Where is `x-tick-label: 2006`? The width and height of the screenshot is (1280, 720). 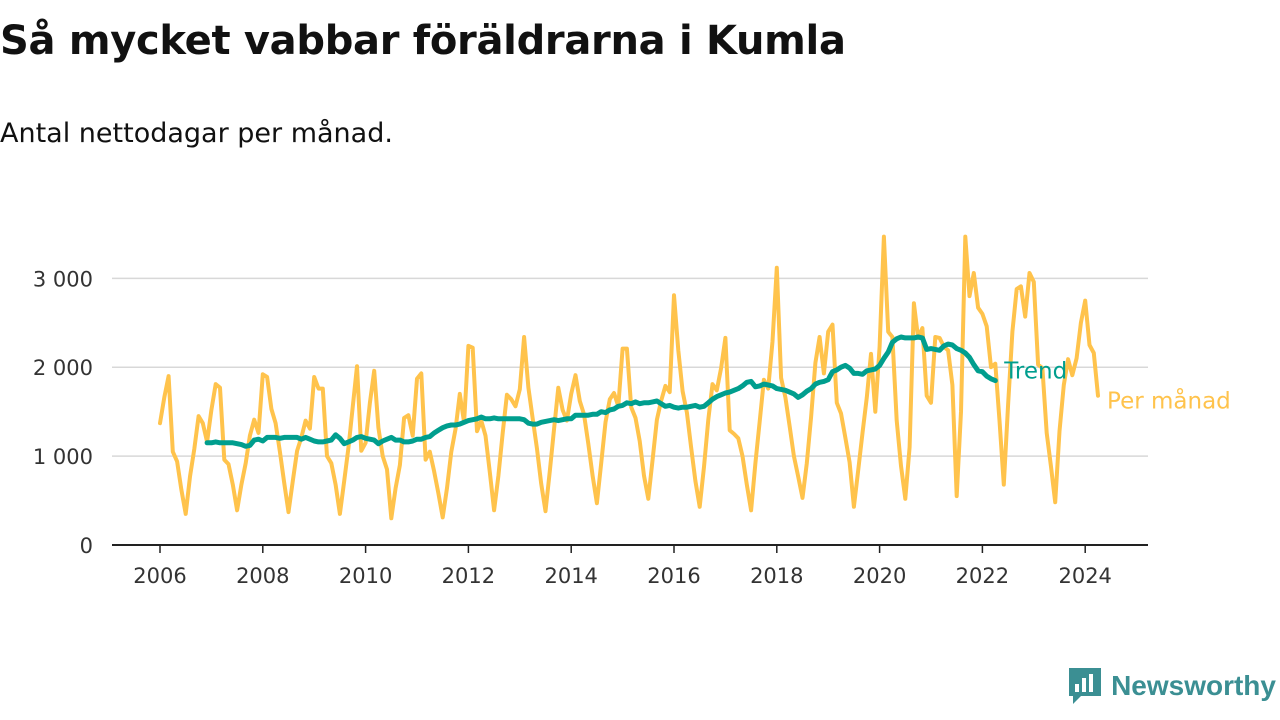 x-tick-label: 2006 is located at coordinates (159, 576).